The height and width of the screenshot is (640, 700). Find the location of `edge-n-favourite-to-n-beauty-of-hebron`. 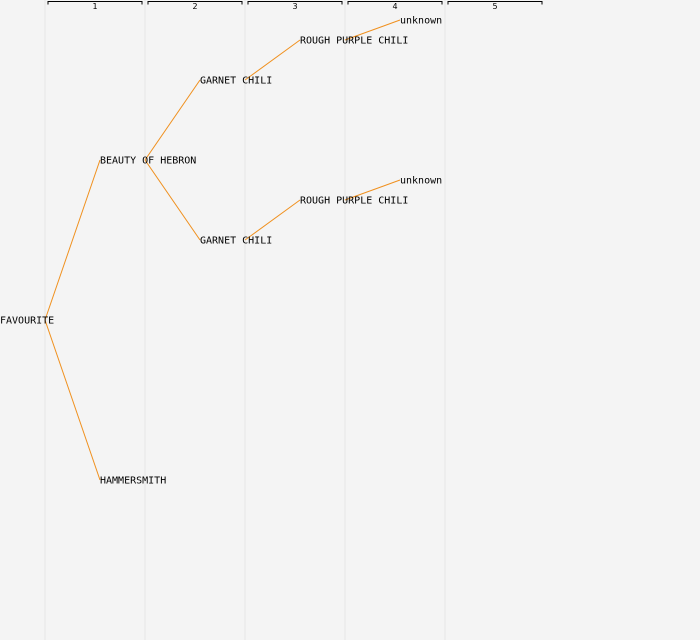

edge-n-favourite-to-n-beauty-of-hebron is located at coordinates (72, 240).